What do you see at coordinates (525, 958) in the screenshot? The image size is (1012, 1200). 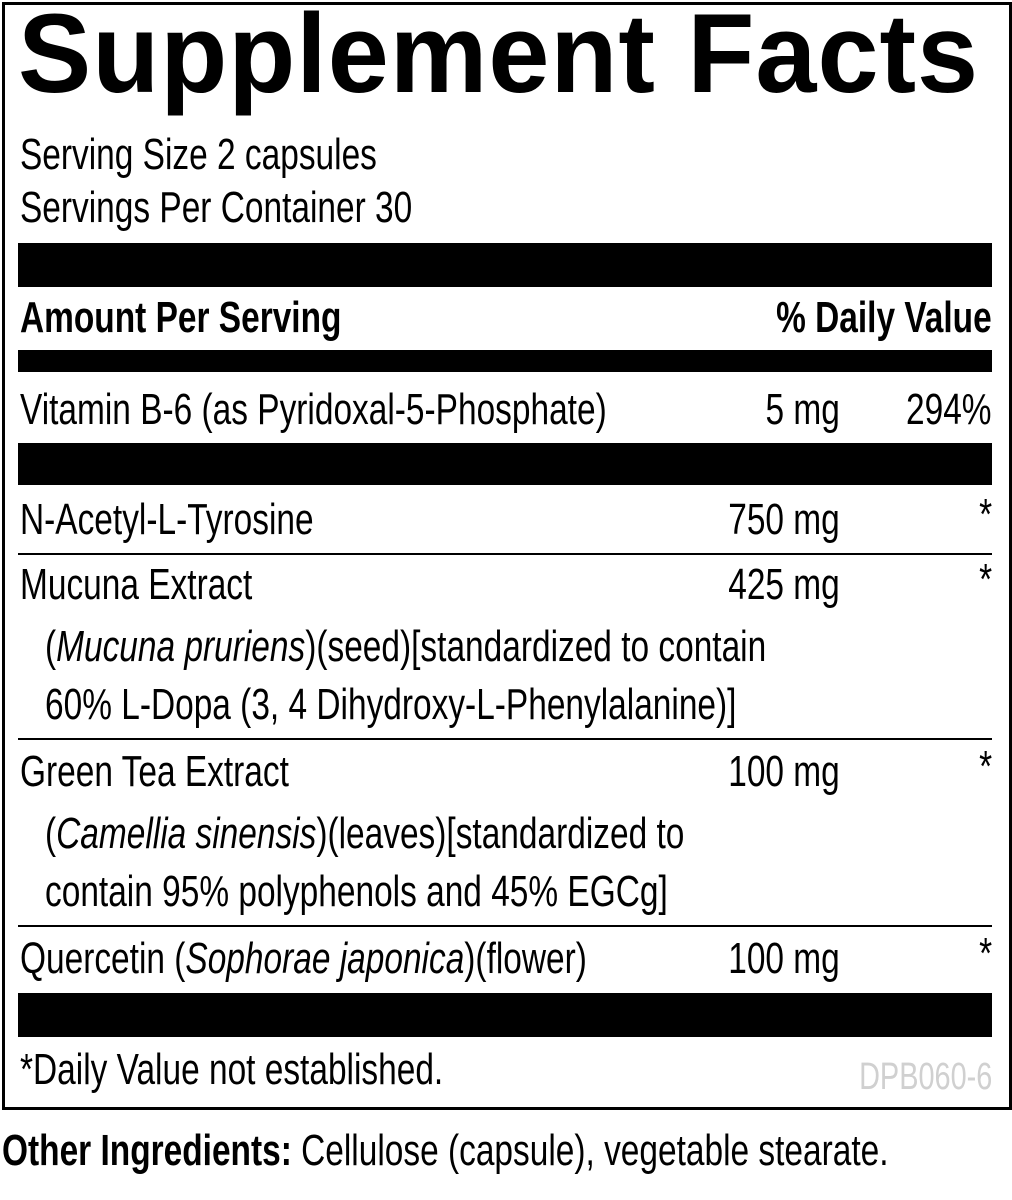 I see `name-text: )(flower)` at bounding box center [525, 958].